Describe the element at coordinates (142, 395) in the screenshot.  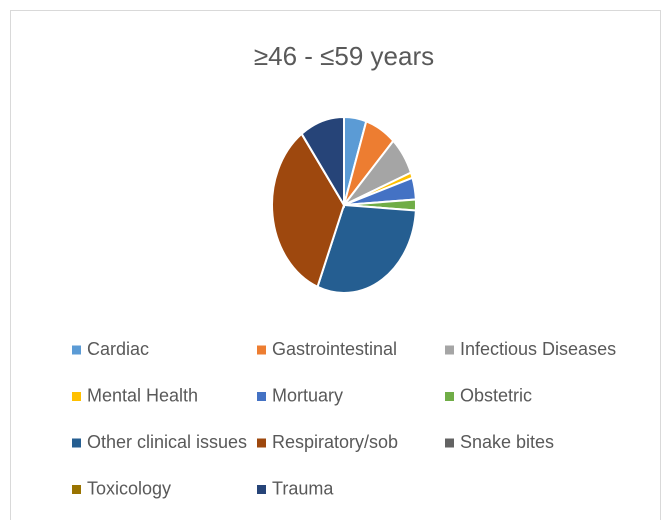
I see `legend-label: Mental Health` at that location.